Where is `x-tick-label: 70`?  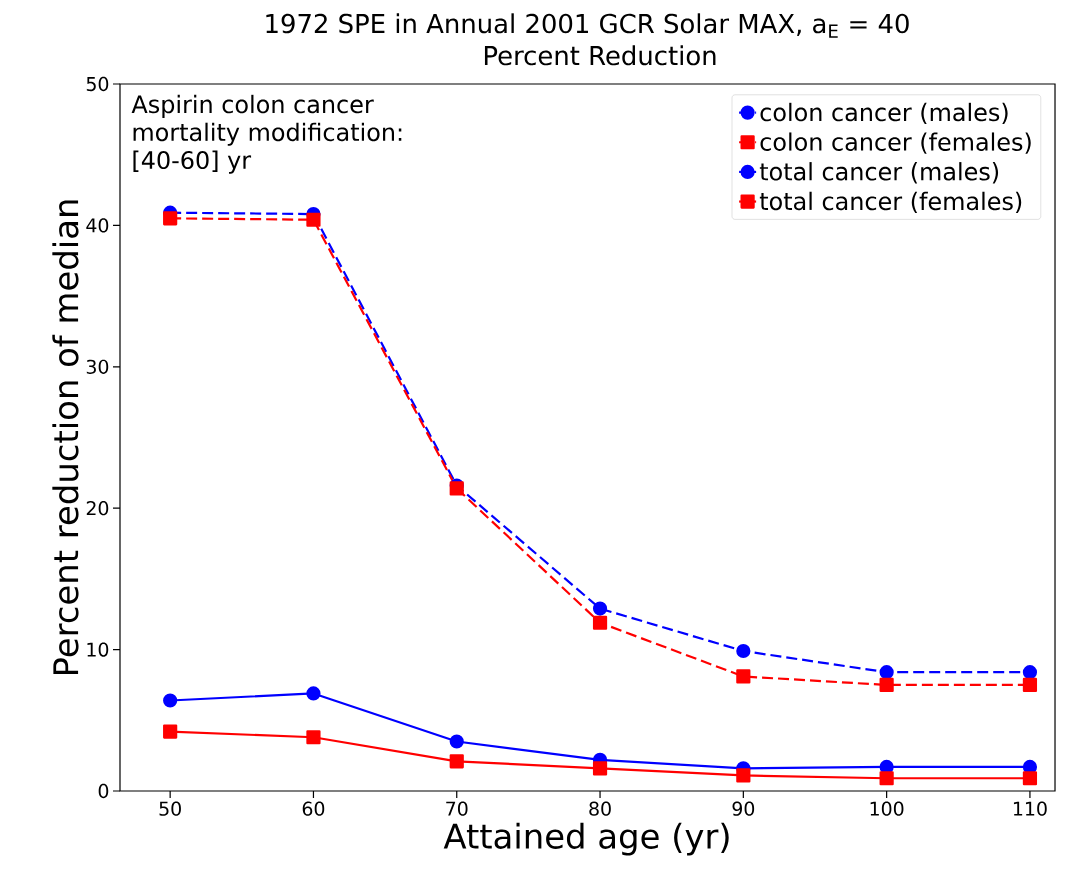 x-tick-label: 70 is located at coordinates (457, 808).